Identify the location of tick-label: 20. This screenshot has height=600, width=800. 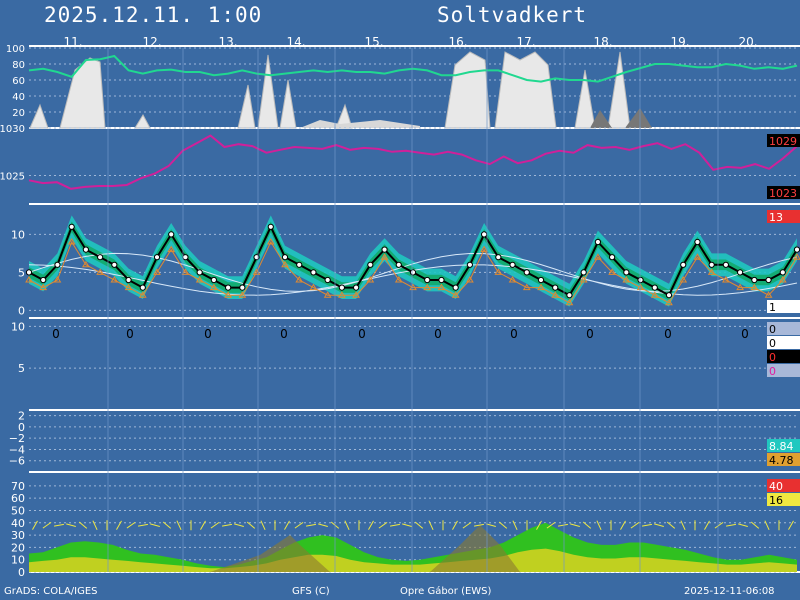
(18, 113).